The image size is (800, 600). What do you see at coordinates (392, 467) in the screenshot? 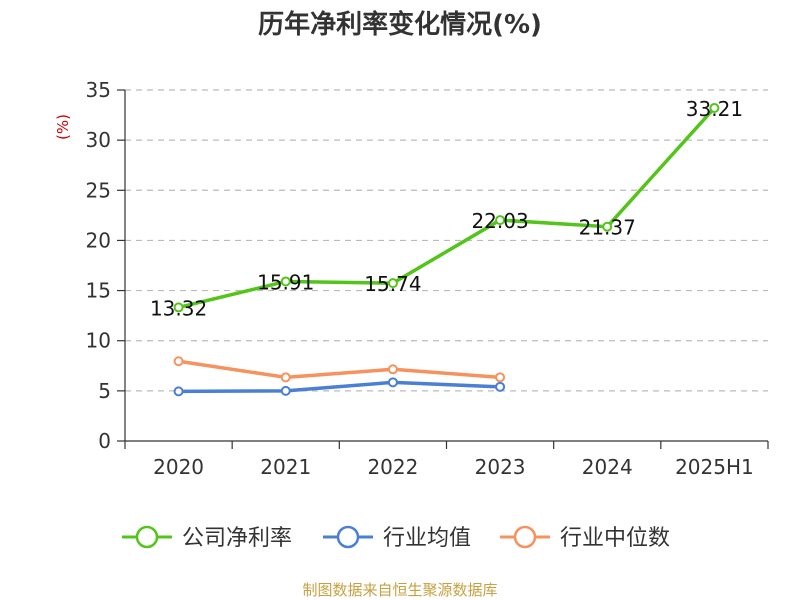
I see `x-tick-label-2022: 2022` at bounding box center [392, 467].